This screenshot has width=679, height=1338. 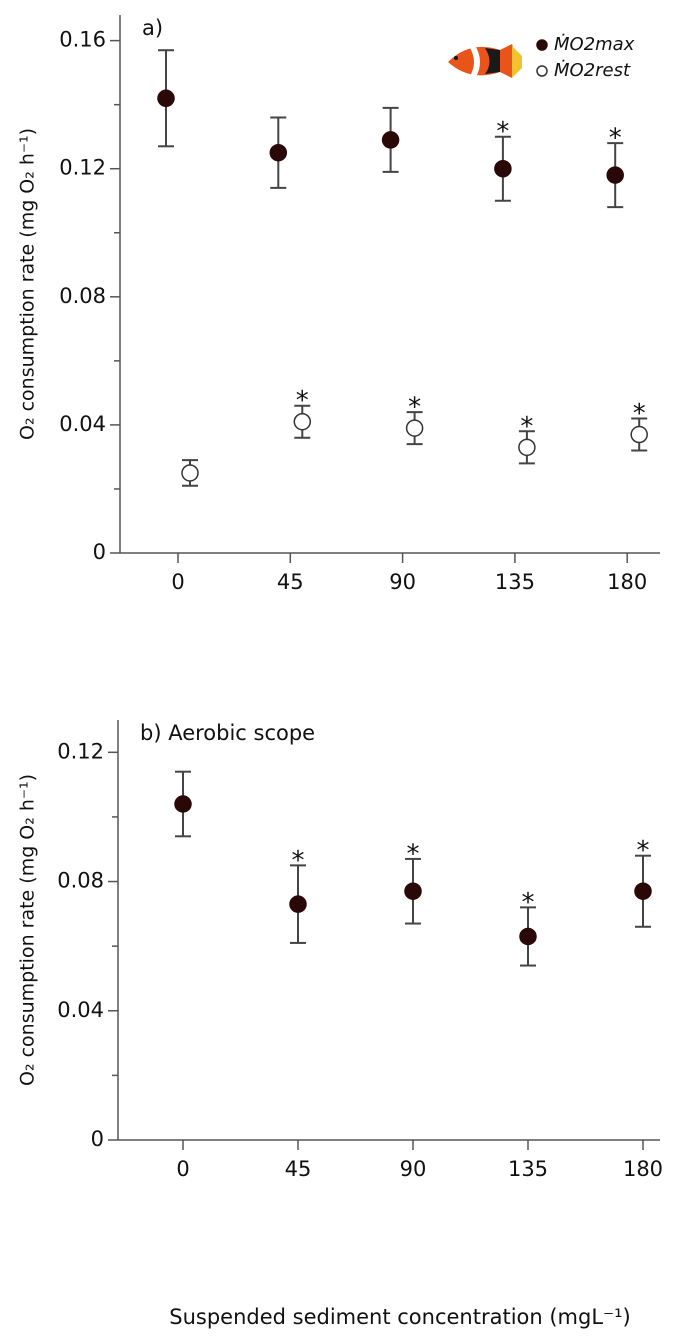 What do you see at coordinates (82, 40) in the screenshot?
I see `y-tick-label: 0.16` at bounding box center [82, 40].